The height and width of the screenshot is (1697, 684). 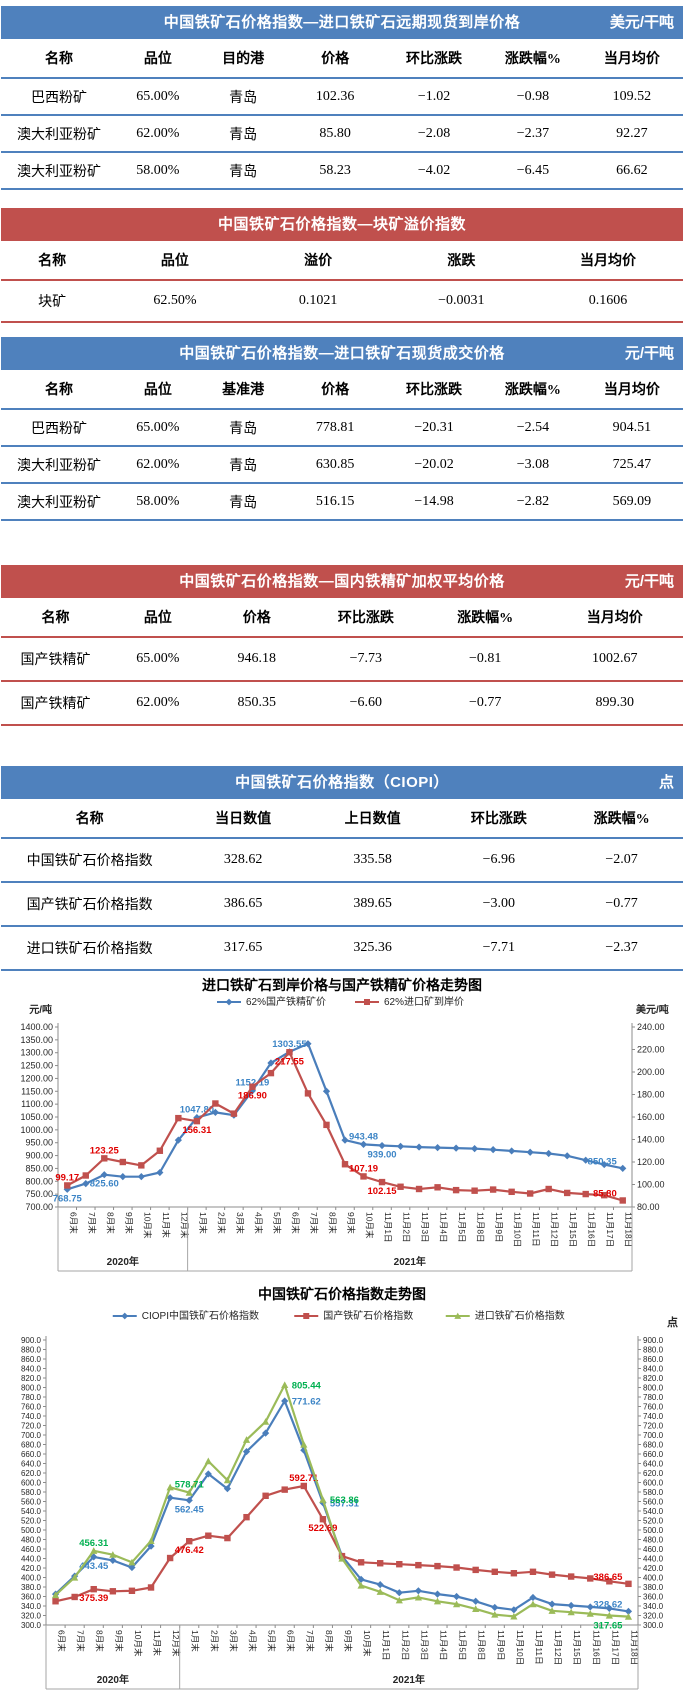 What do you see at coordinates (505, 1315) in the screenshot?
I see `legend-item: 进口铁矿石价格指数` at bounding box center [505, 1315].